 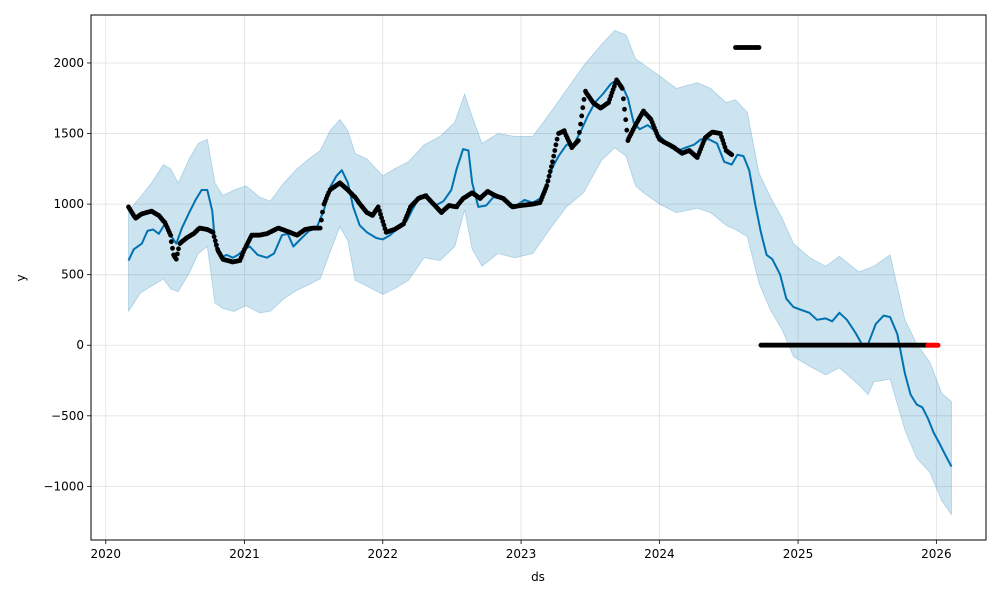 What do you see at coordinates (938, 345) in the screenshot?
I see `highlighted-point` at bounding box center [938, 345].